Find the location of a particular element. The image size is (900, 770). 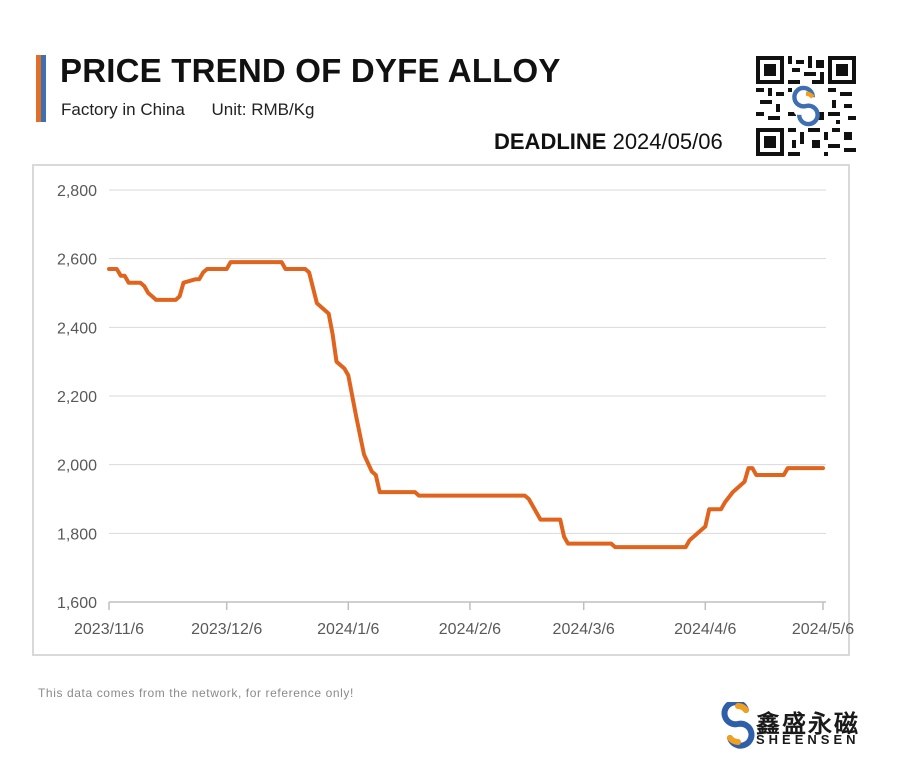

brand-name-cn: 鑫盛永磁 is located at coordinates (808, 724).